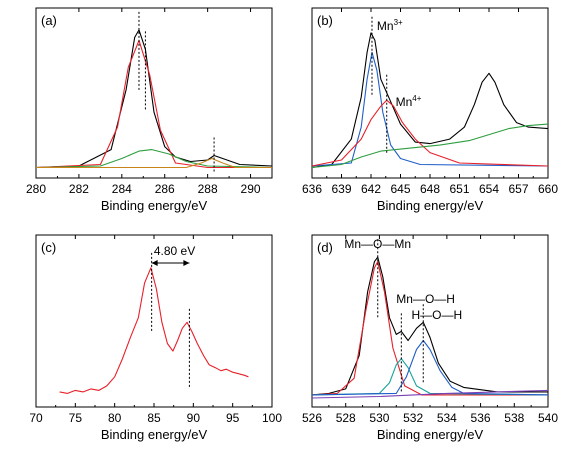  Describe the element at coordinates (371, 189) in the screenshot. I see `x-tick-label: 642` at that location.